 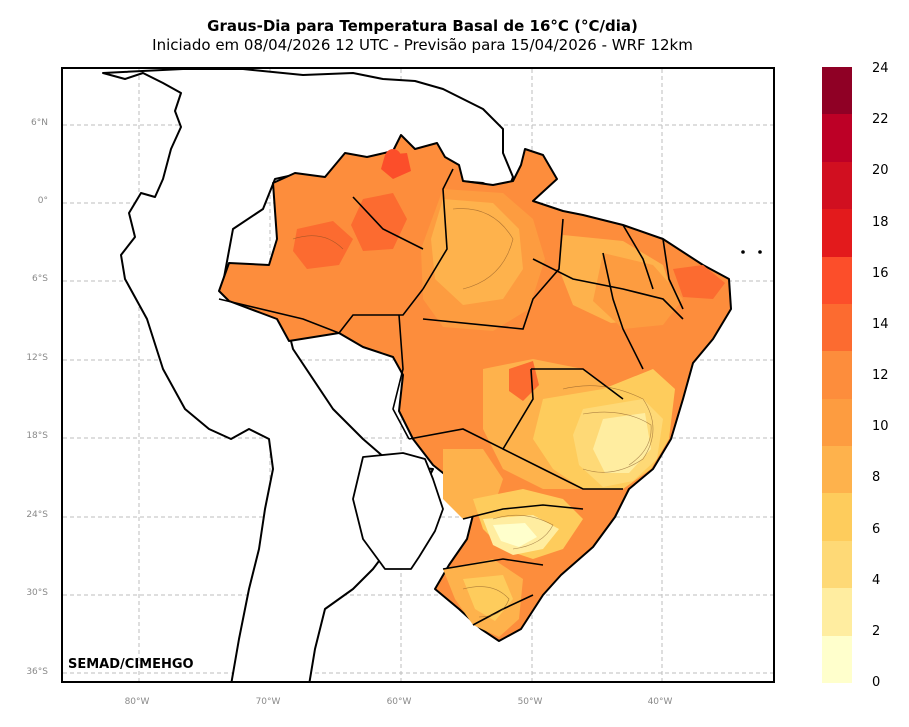 I want to click on lon-tick-label: 80°W, so click(x=137, y=702).